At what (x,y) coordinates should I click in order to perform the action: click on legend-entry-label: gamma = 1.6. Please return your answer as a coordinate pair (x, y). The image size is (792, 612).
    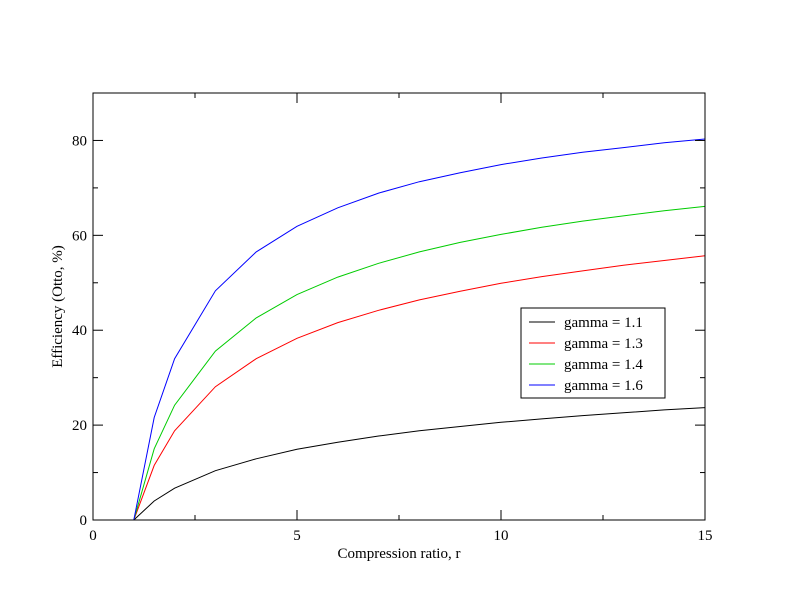
    Looking at the image, I should click on (603, 386).